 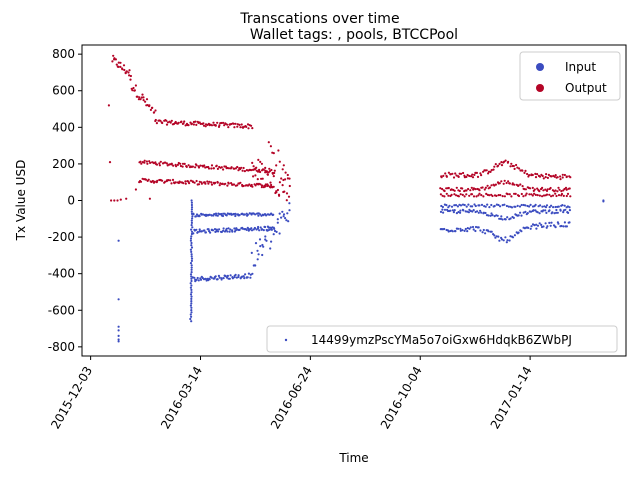 I want to click on legend-series-frame, so click(x=570, y=76).